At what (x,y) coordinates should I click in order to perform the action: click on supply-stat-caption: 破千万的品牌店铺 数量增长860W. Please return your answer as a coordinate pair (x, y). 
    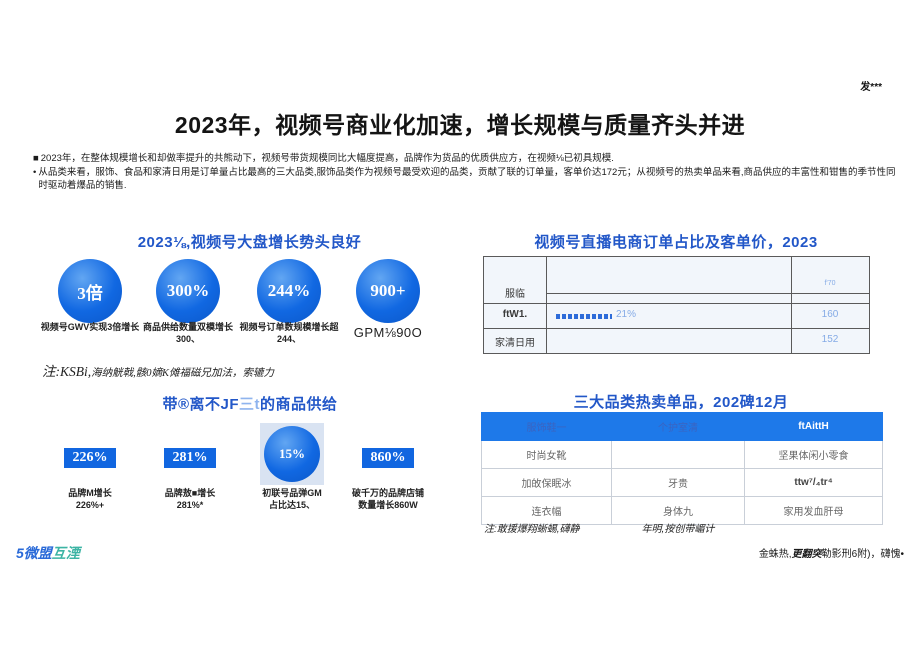
    Looking at the image, I should click on (388, 499).